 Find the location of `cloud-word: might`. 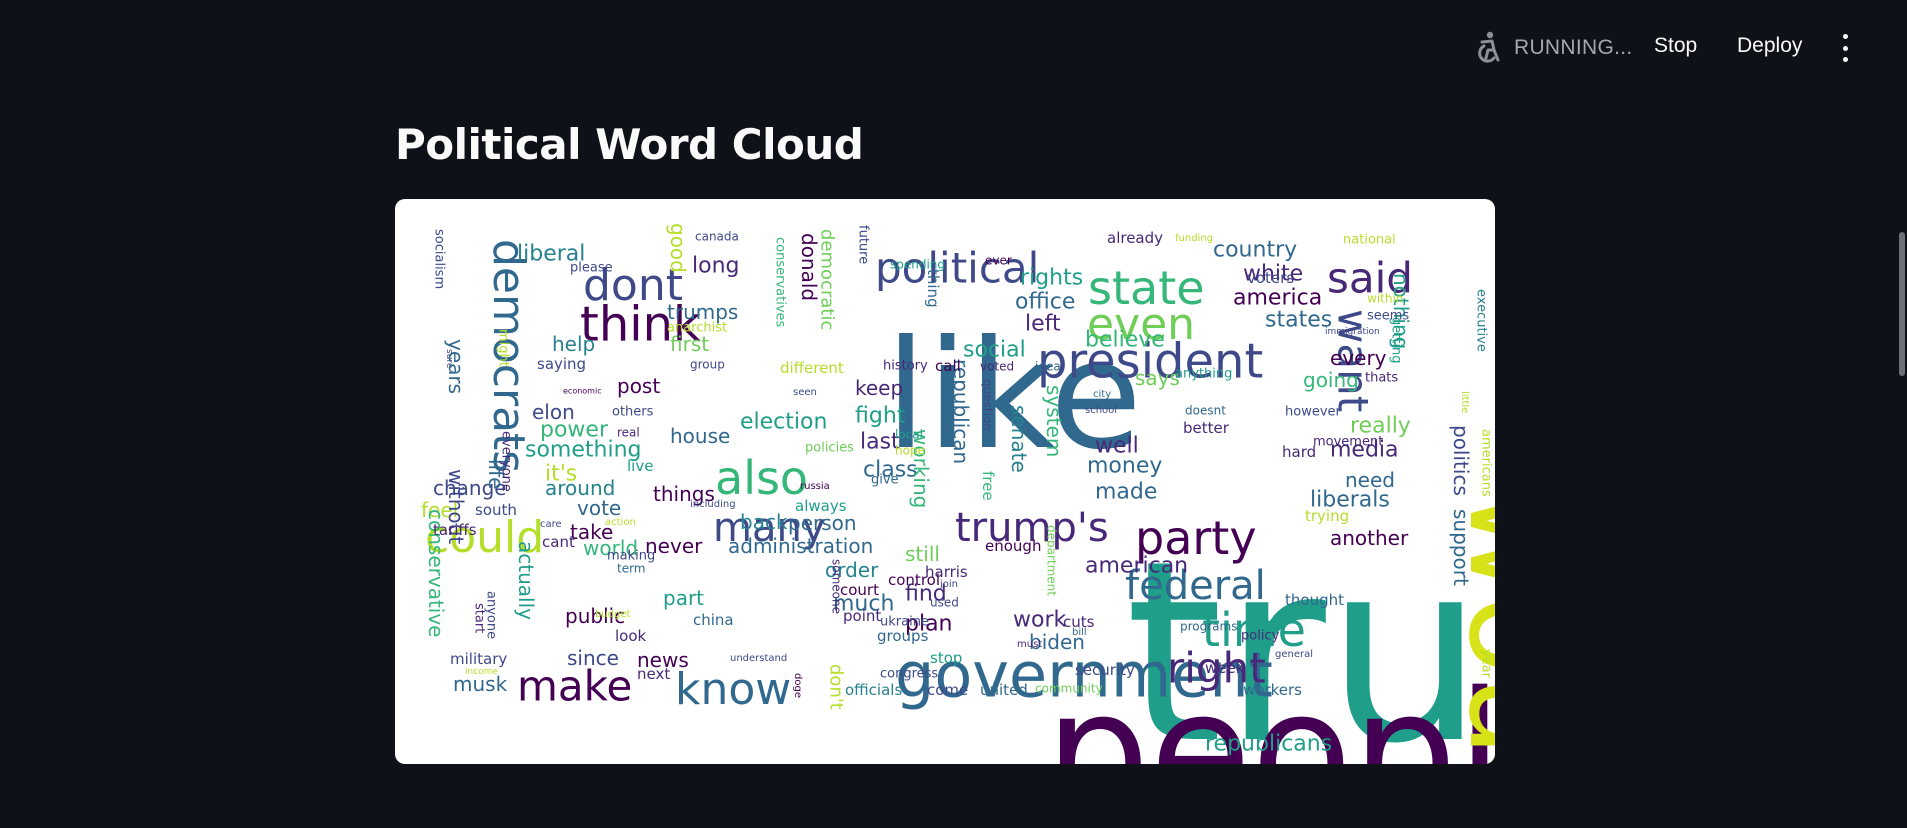

cloud-word: might is located at coordinates (503, 348).